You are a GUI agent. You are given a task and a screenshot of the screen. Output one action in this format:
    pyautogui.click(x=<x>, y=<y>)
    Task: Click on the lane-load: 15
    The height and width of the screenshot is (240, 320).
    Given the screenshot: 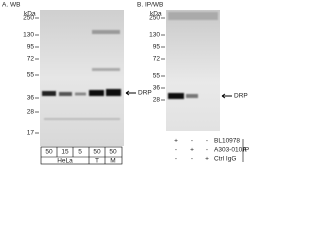 What is the action you would take?
    pyautogui.click(x=65, y=152)
    